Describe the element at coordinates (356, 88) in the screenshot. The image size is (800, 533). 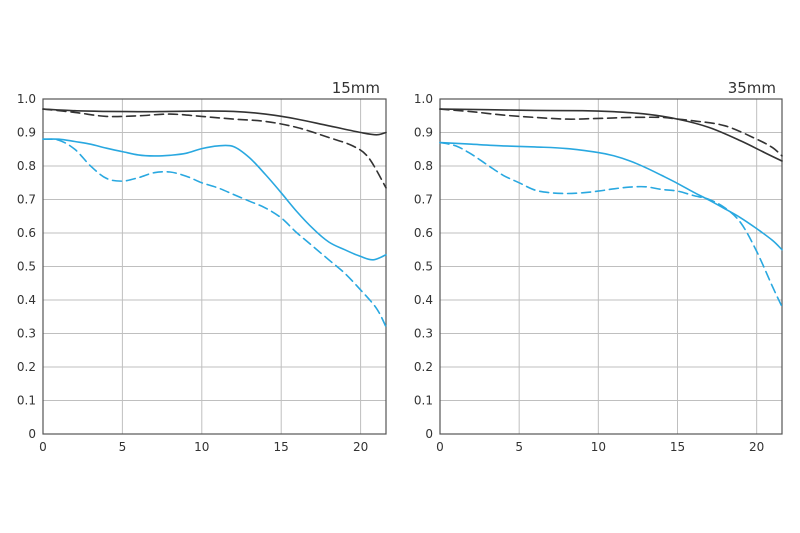
I see `panel-title: 15mm` at that location.